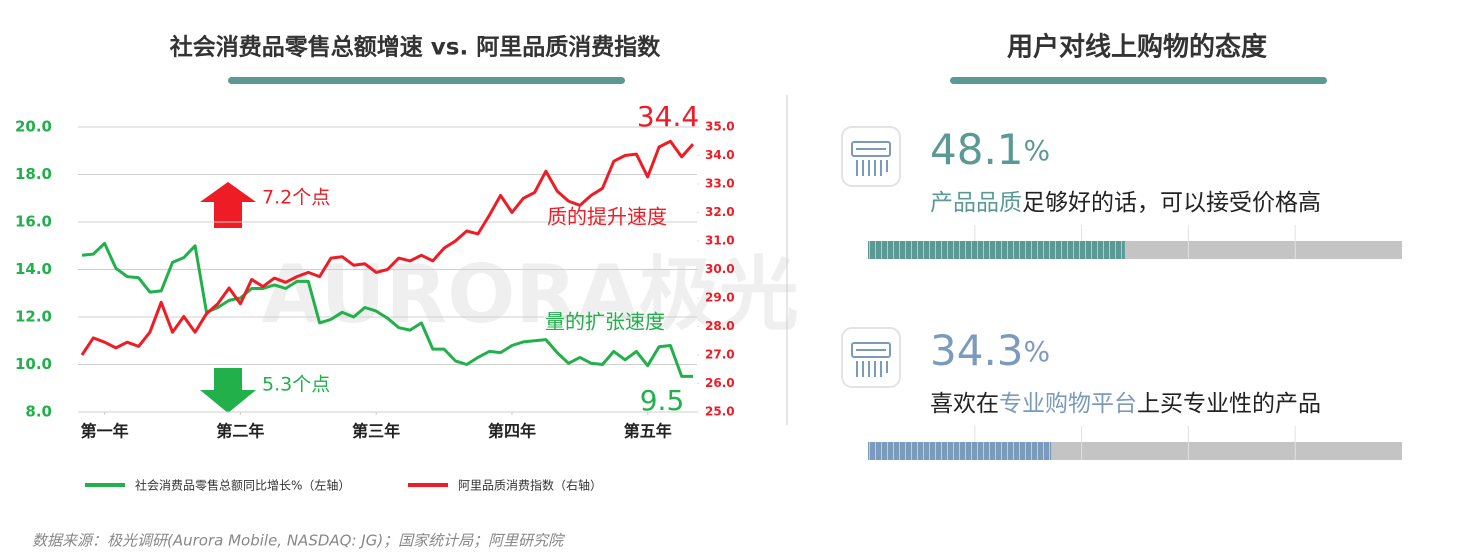 The image size is (1458, 559). Describe the element at coordinates (720, 241) in the screenshot. I see `y2-tick-label: 31.0` at that location.